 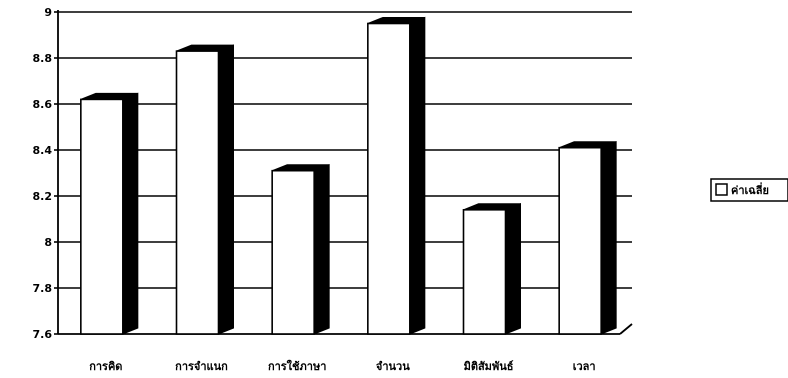 What do you see at coordinates (48, 12) in the screenshot?
I see `y-tick-label: 9` at bounding box center [48, 12].